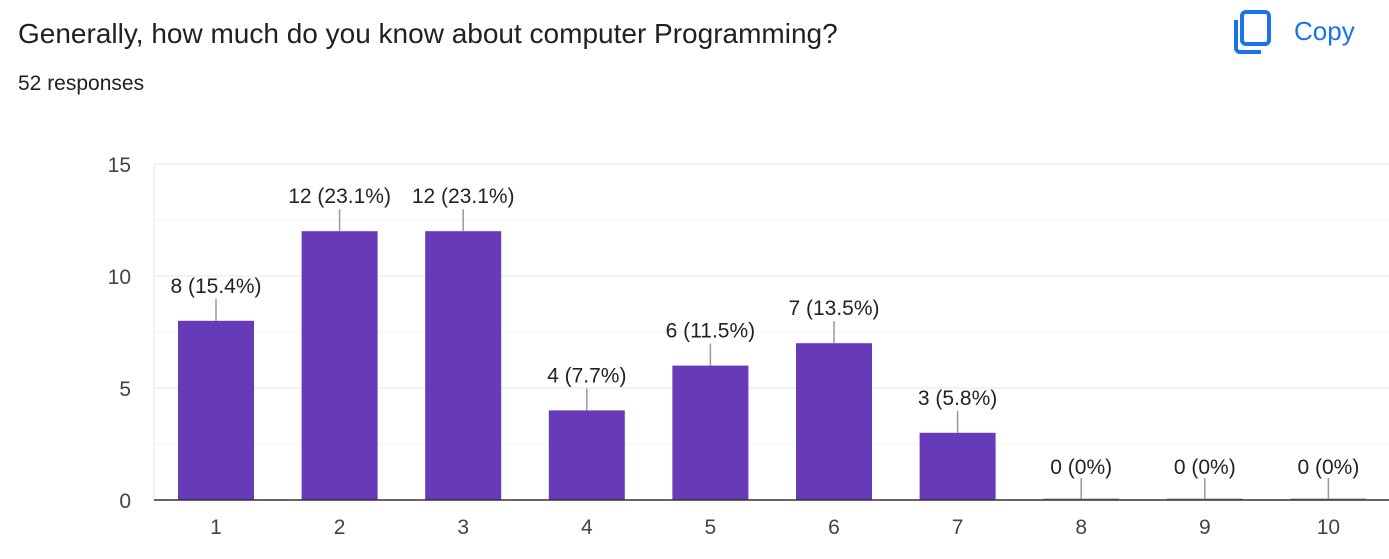  Describe the element at coordinates (834, 527) in the screenshot. I see `x-tick-label: 6` at that location.